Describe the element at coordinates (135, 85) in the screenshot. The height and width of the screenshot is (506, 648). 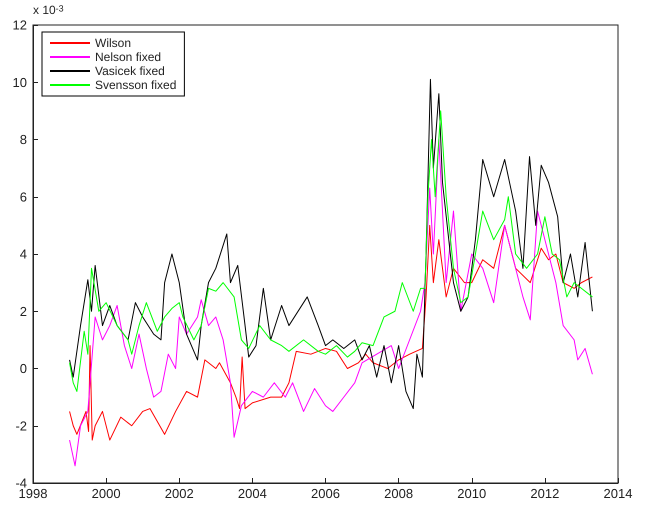
I see `legend-label: Svensson fixed` at that location.